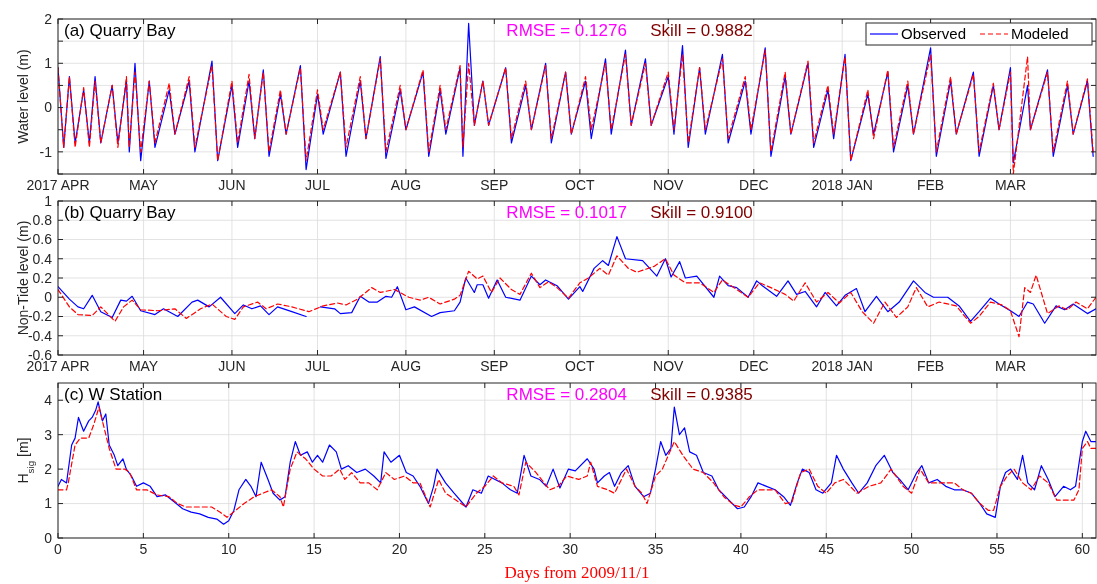  I want to click on x-axis-title: Days from 2009/11/1, so click(577, 572).